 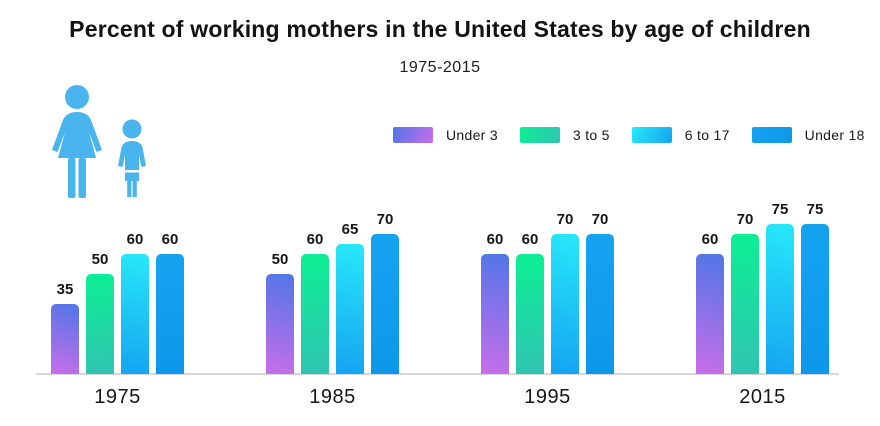 I want to click on legend: Under 3 3 to 5 6 to 17 Under 18, so click(x=629, y=135).